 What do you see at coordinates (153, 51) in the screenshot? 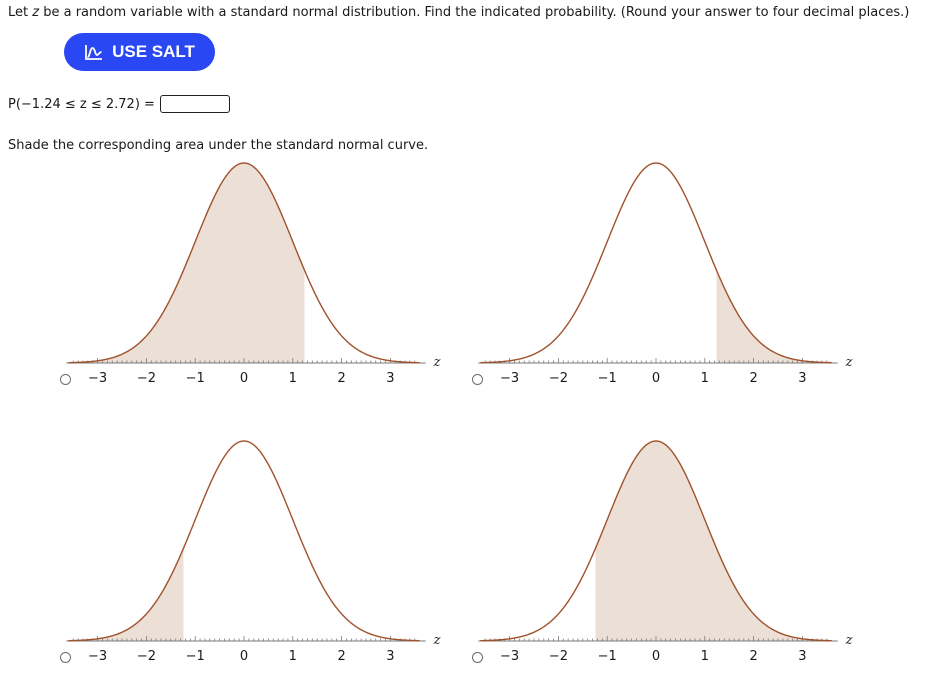
I see `use-salt-label: USE SALT` at bounding box center [153, 51].